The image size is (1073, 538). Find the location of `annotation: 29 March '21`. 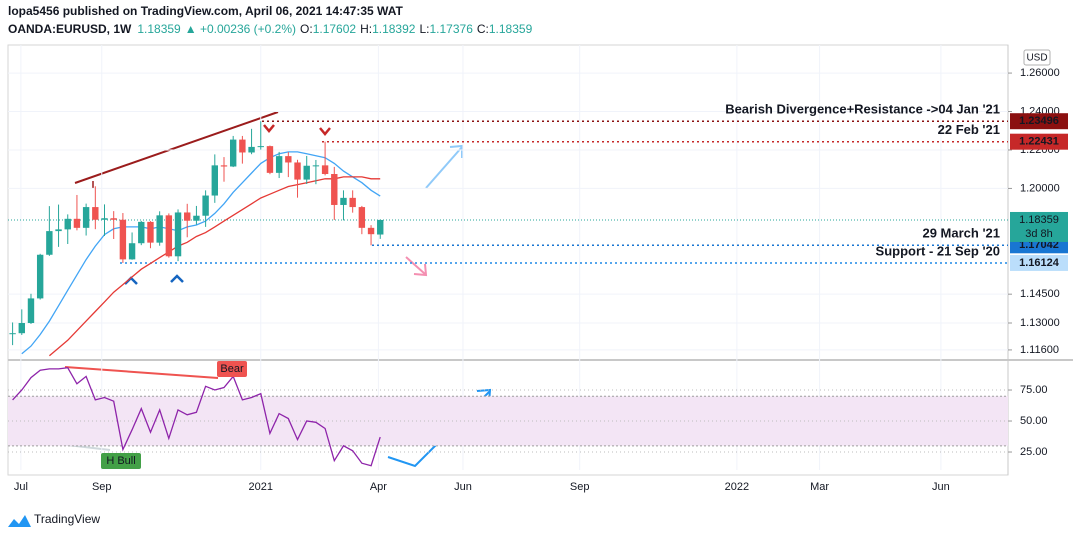

annotation: 29 March '21 is located at coordinates (961, 233).